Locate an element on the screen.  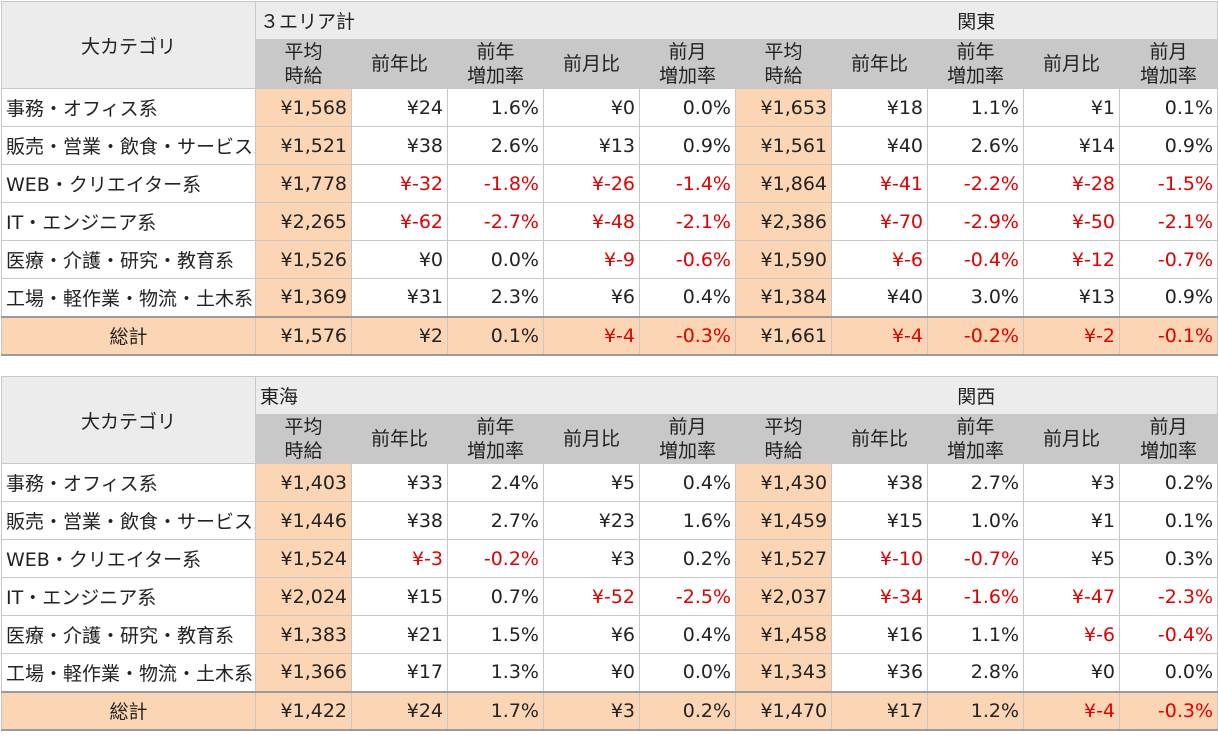
table-cell: ¥24 is located at coordinates (399, 107).